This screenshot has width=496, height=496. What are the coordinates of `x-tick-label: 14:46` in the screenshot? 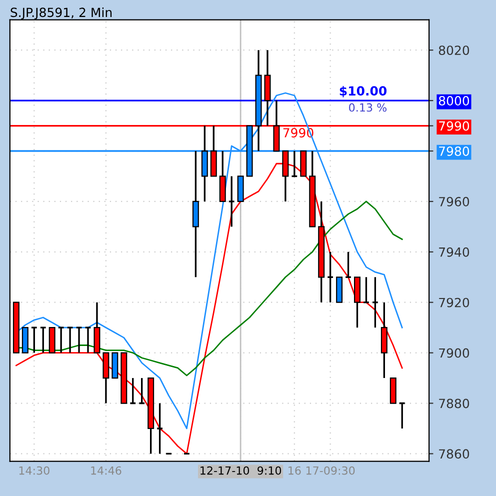 It's located at (106, 470).